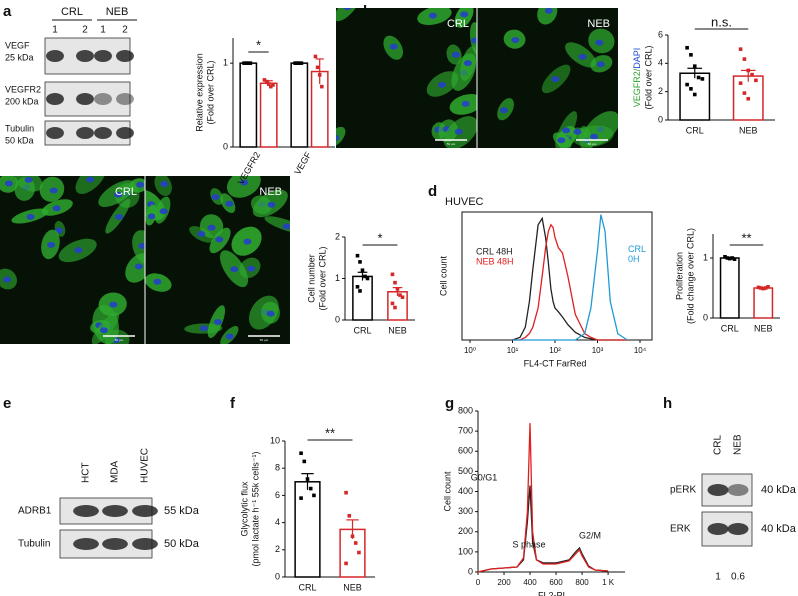 The image size is (798, 596). I want to click on lane-group-label: NEB, so click(117, 12).